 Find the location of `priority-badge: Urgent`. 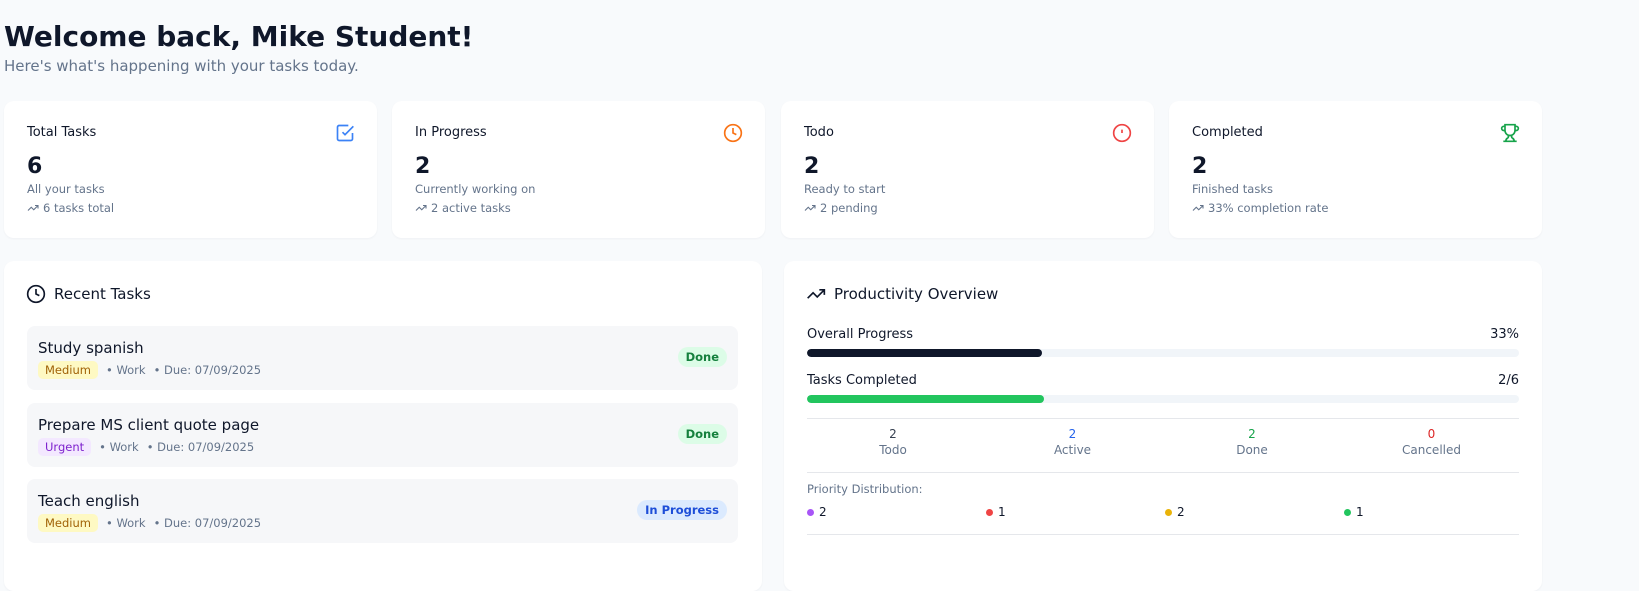

priority-badge: Urgent is located at coordinates (65, 446).